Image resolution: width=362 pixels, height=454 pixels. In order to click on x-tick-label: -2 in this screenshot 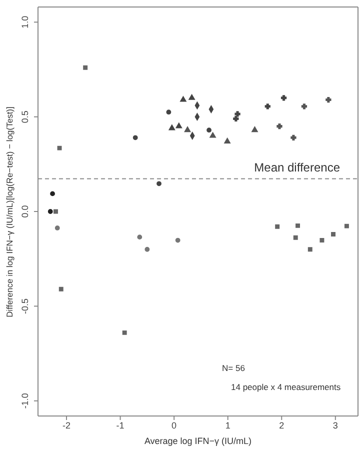, I will do `click(66, 425)`.